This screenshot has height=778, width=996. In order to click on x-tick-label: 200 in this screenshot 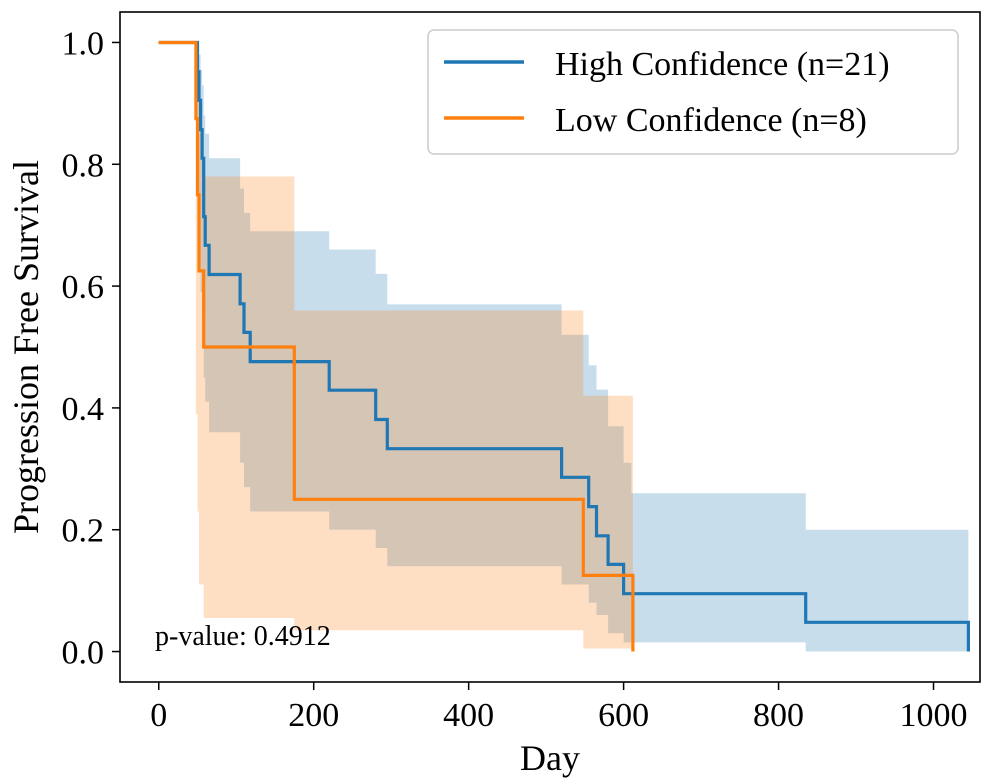, I will do `click(313, 715)`.